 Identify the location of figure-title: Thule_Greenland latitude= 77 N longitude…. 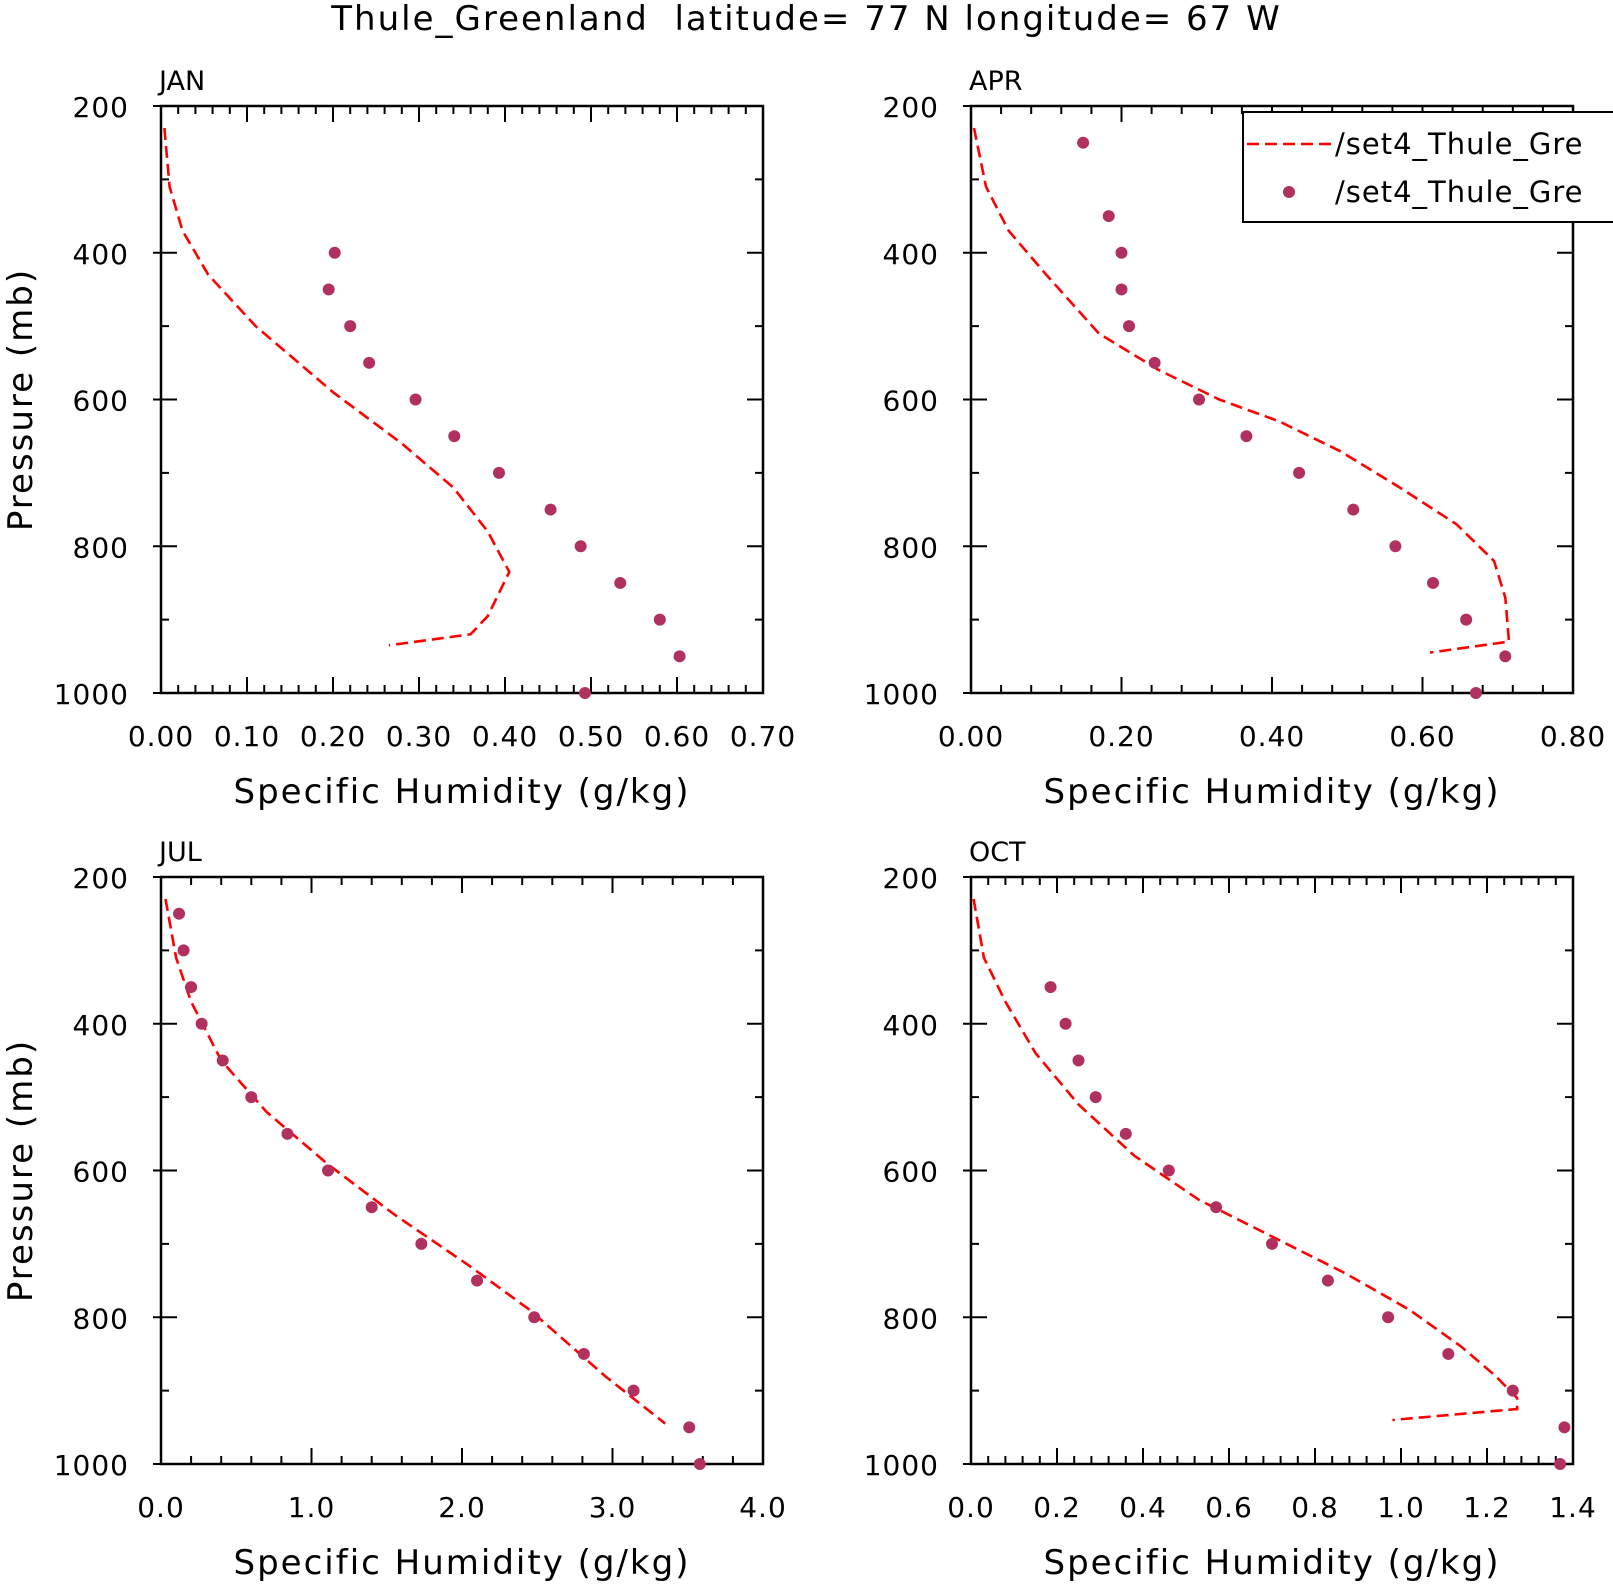
(806, 19).